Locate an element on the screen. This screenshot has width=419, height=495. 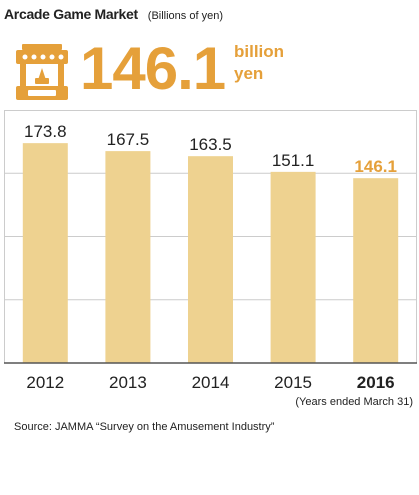
chart-subtitle: (Billions of yen) is located at coordinates (185, 16).